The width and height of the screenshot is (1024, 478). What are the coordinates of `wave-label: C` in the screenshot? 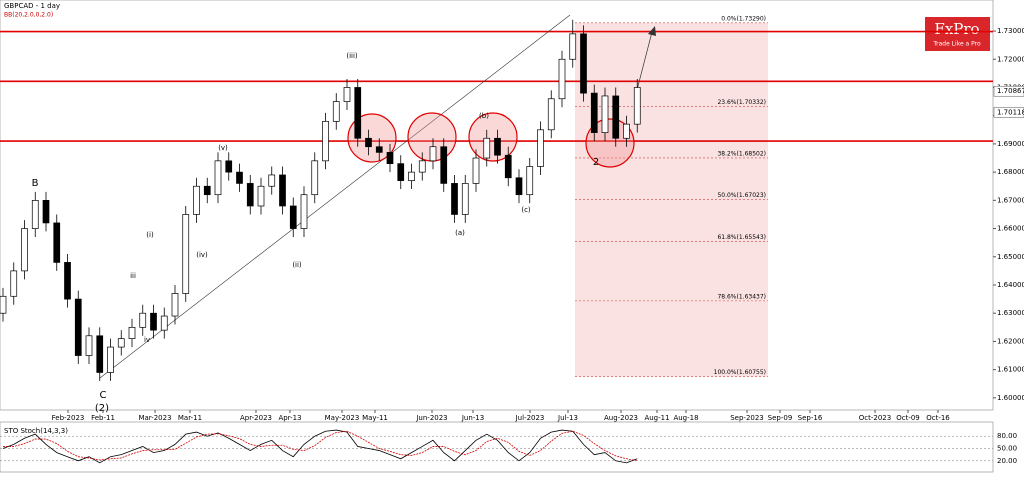 It's located at (103, 395).